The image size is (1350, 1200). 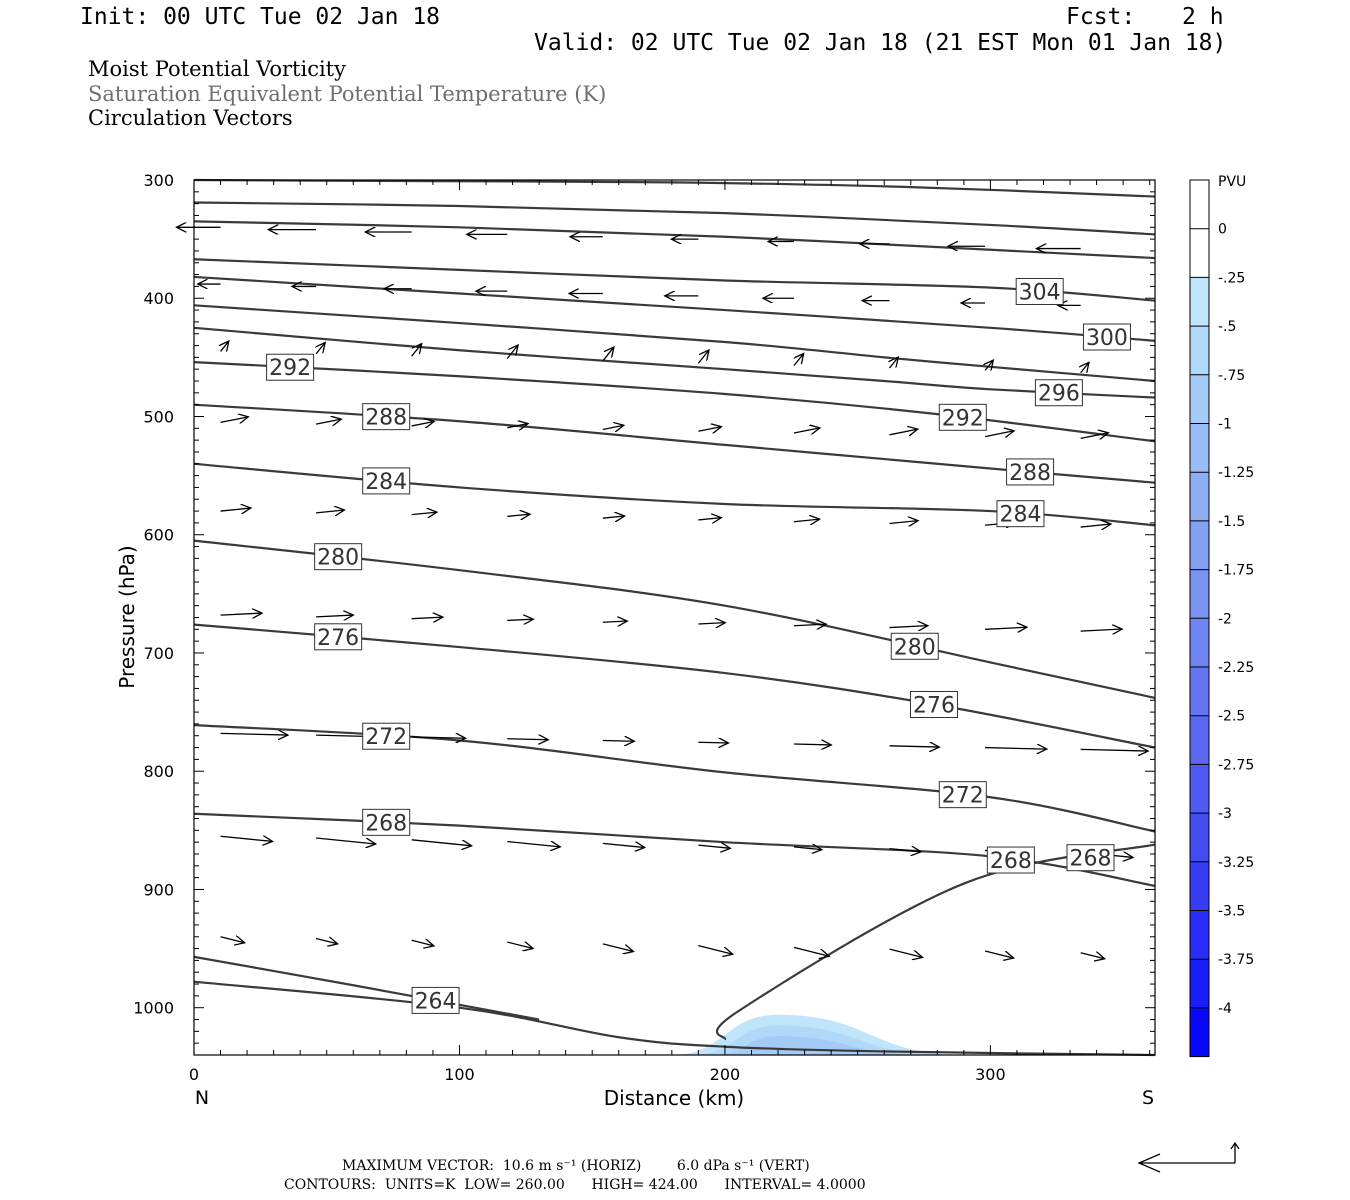 What do you see at coordinates (674, 1098) in the screenshot?
I see `x-axis-label: Distance (km)` at bounding box center [674, 1098].